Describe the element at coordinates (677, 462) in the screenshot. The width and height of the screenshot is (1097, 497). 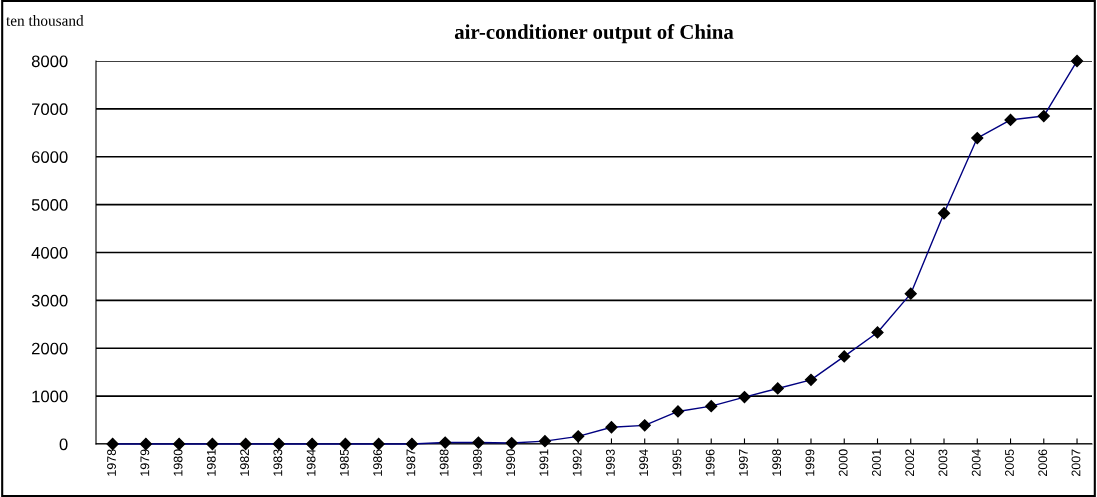
I see `x-tick-label: 1995` at that location.